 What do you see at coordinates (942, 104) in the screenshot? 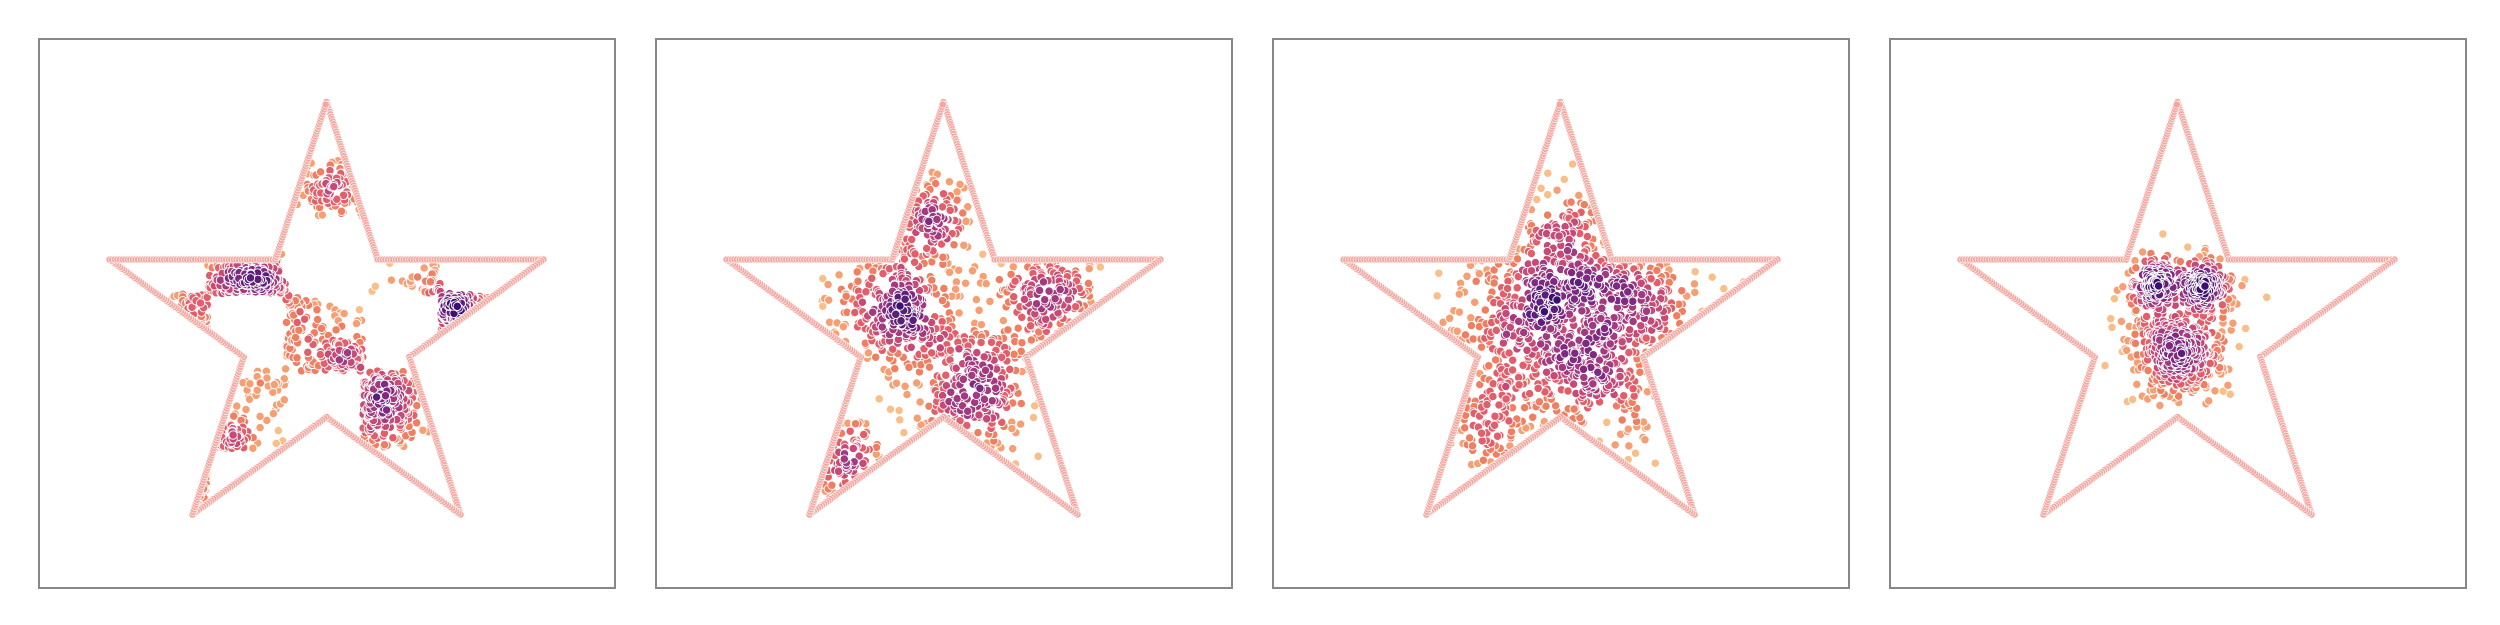
I see `boundary-point` at bounding box center [942, 104].